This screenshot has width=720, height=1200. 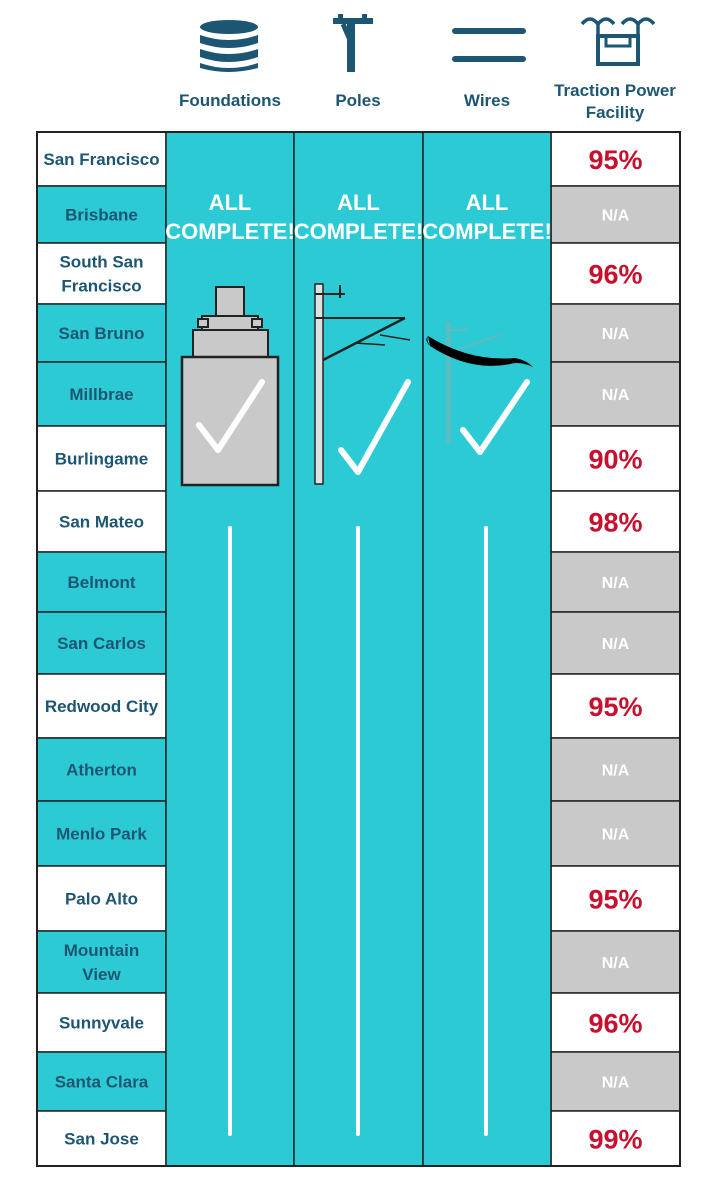 I want to click on tpf-percent-label: 98%, so click(x=615, y=523).